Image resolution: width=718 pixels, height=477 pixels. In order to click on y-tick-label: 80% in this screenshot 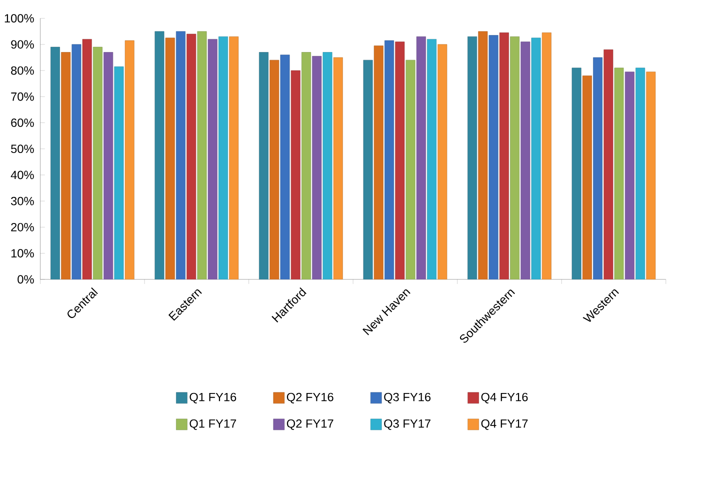, I will do `click(22, 70)`.